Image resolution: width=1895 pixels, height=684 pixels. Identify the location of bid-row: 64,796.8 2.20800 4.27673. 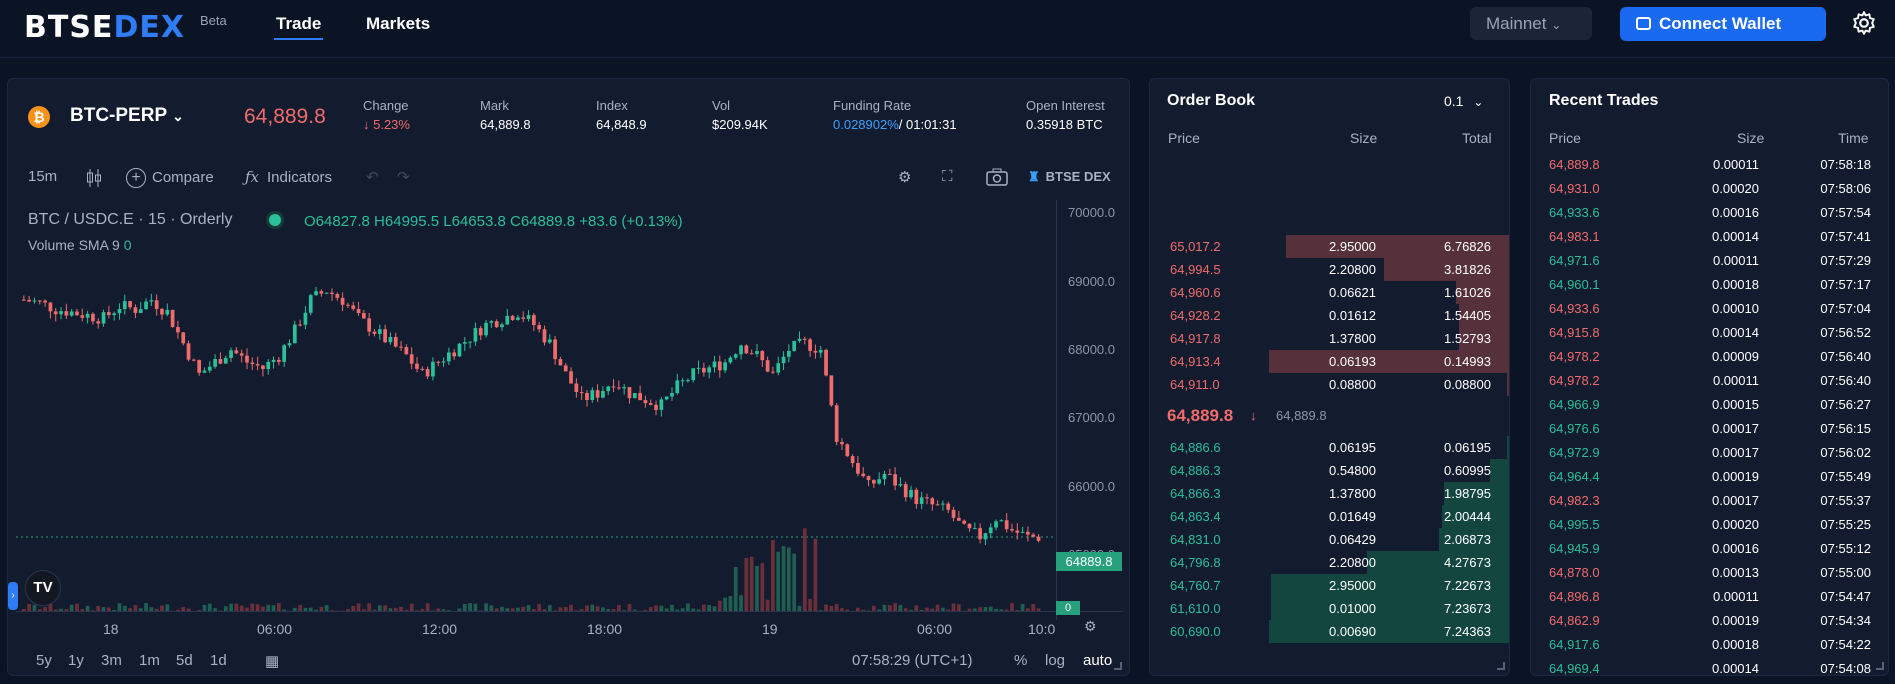
(1329, 562).